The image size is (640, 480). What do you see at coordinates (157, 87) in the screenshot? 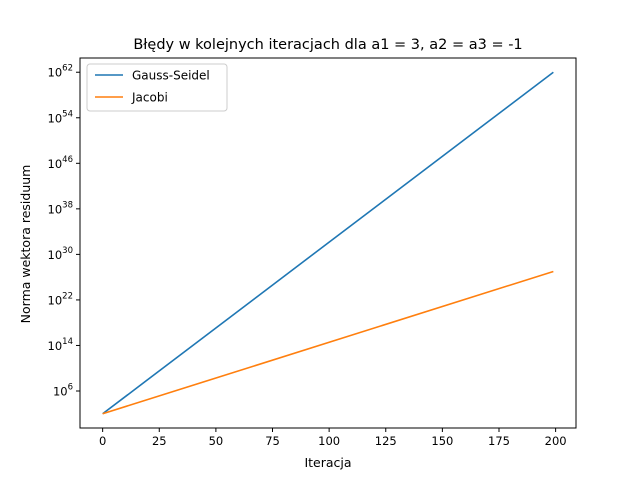
I see `legend: Gauss-Seidel Jacobi` at bounding box center [157, 87].